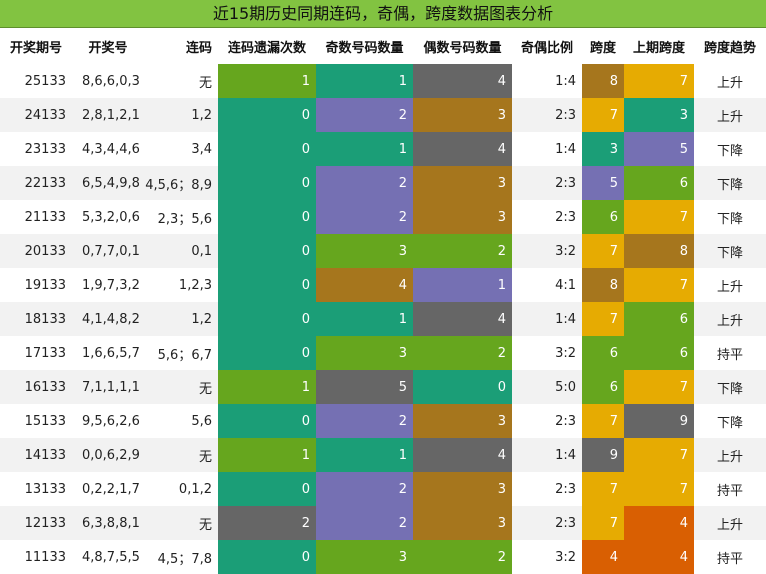  What do you see at coordinates (181, 489) in the screenshot?
I see `cell-lian: 0,1,2` at bounding box center [181, 489].